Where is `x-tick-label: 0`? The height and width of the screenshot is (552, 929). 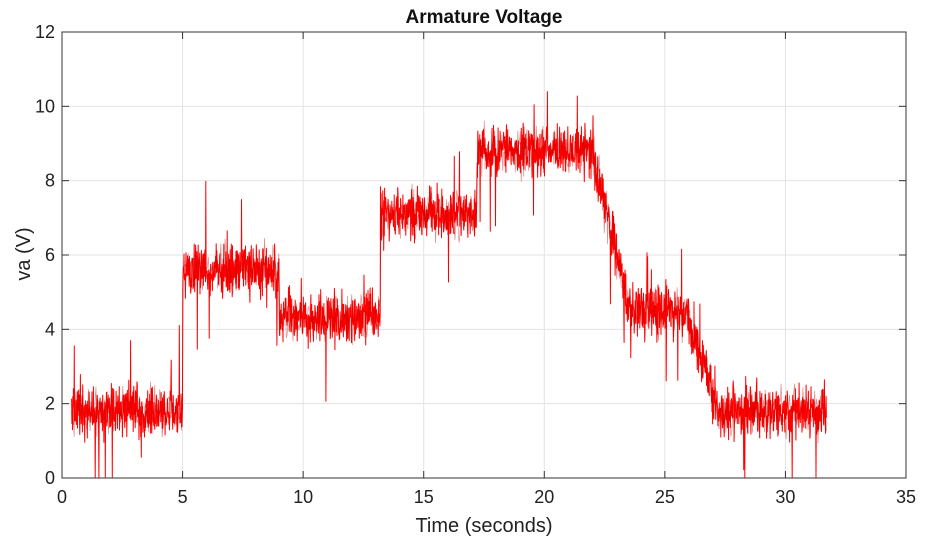
x-tick-label: 0 is located at coordinates (62, 497).